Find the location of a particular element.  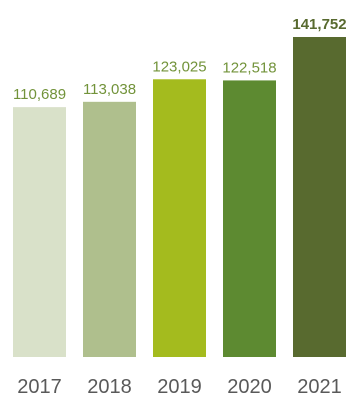

value-label-2018: 113,038 is located at coordinates (109, 89).